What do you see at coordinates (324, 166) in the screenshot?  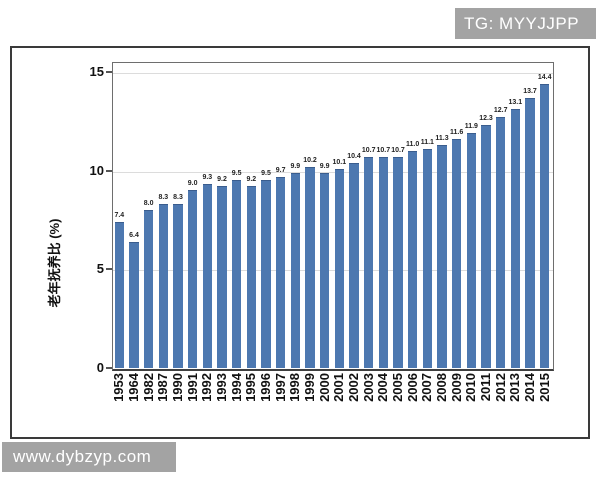 I see `bar-value-label-2000: 9.9` at bounding box center [324, 166].